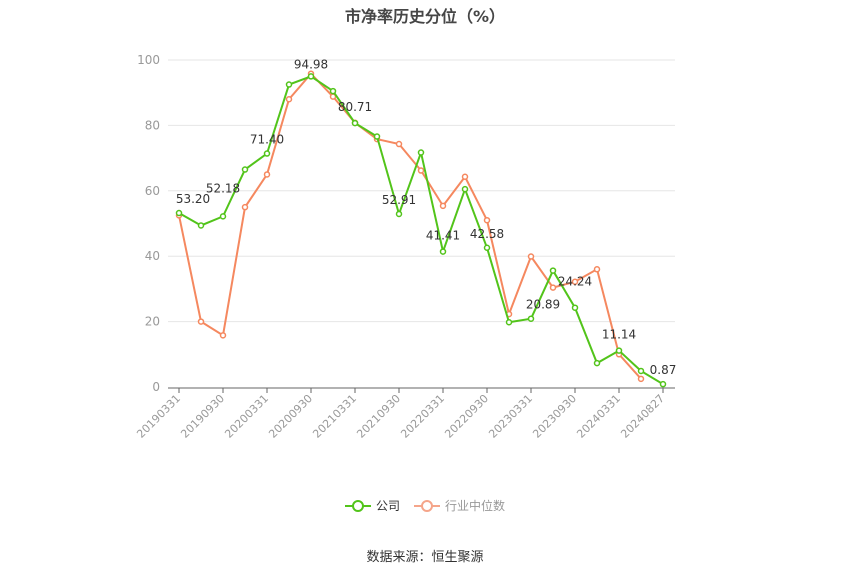  Describe the element at coordinates (223, 188) in the screenshot. I see `data-label: 52.18` at that location.